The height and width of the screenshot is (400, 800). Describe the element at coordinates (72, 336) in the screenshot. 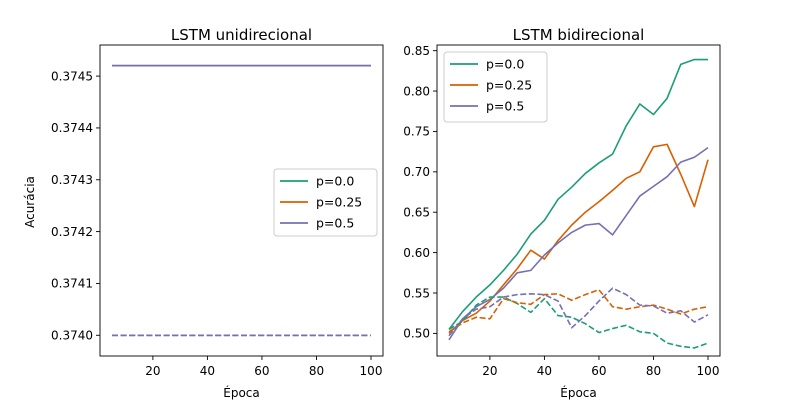

I see `y-tick-label: 0.3740` at that location.